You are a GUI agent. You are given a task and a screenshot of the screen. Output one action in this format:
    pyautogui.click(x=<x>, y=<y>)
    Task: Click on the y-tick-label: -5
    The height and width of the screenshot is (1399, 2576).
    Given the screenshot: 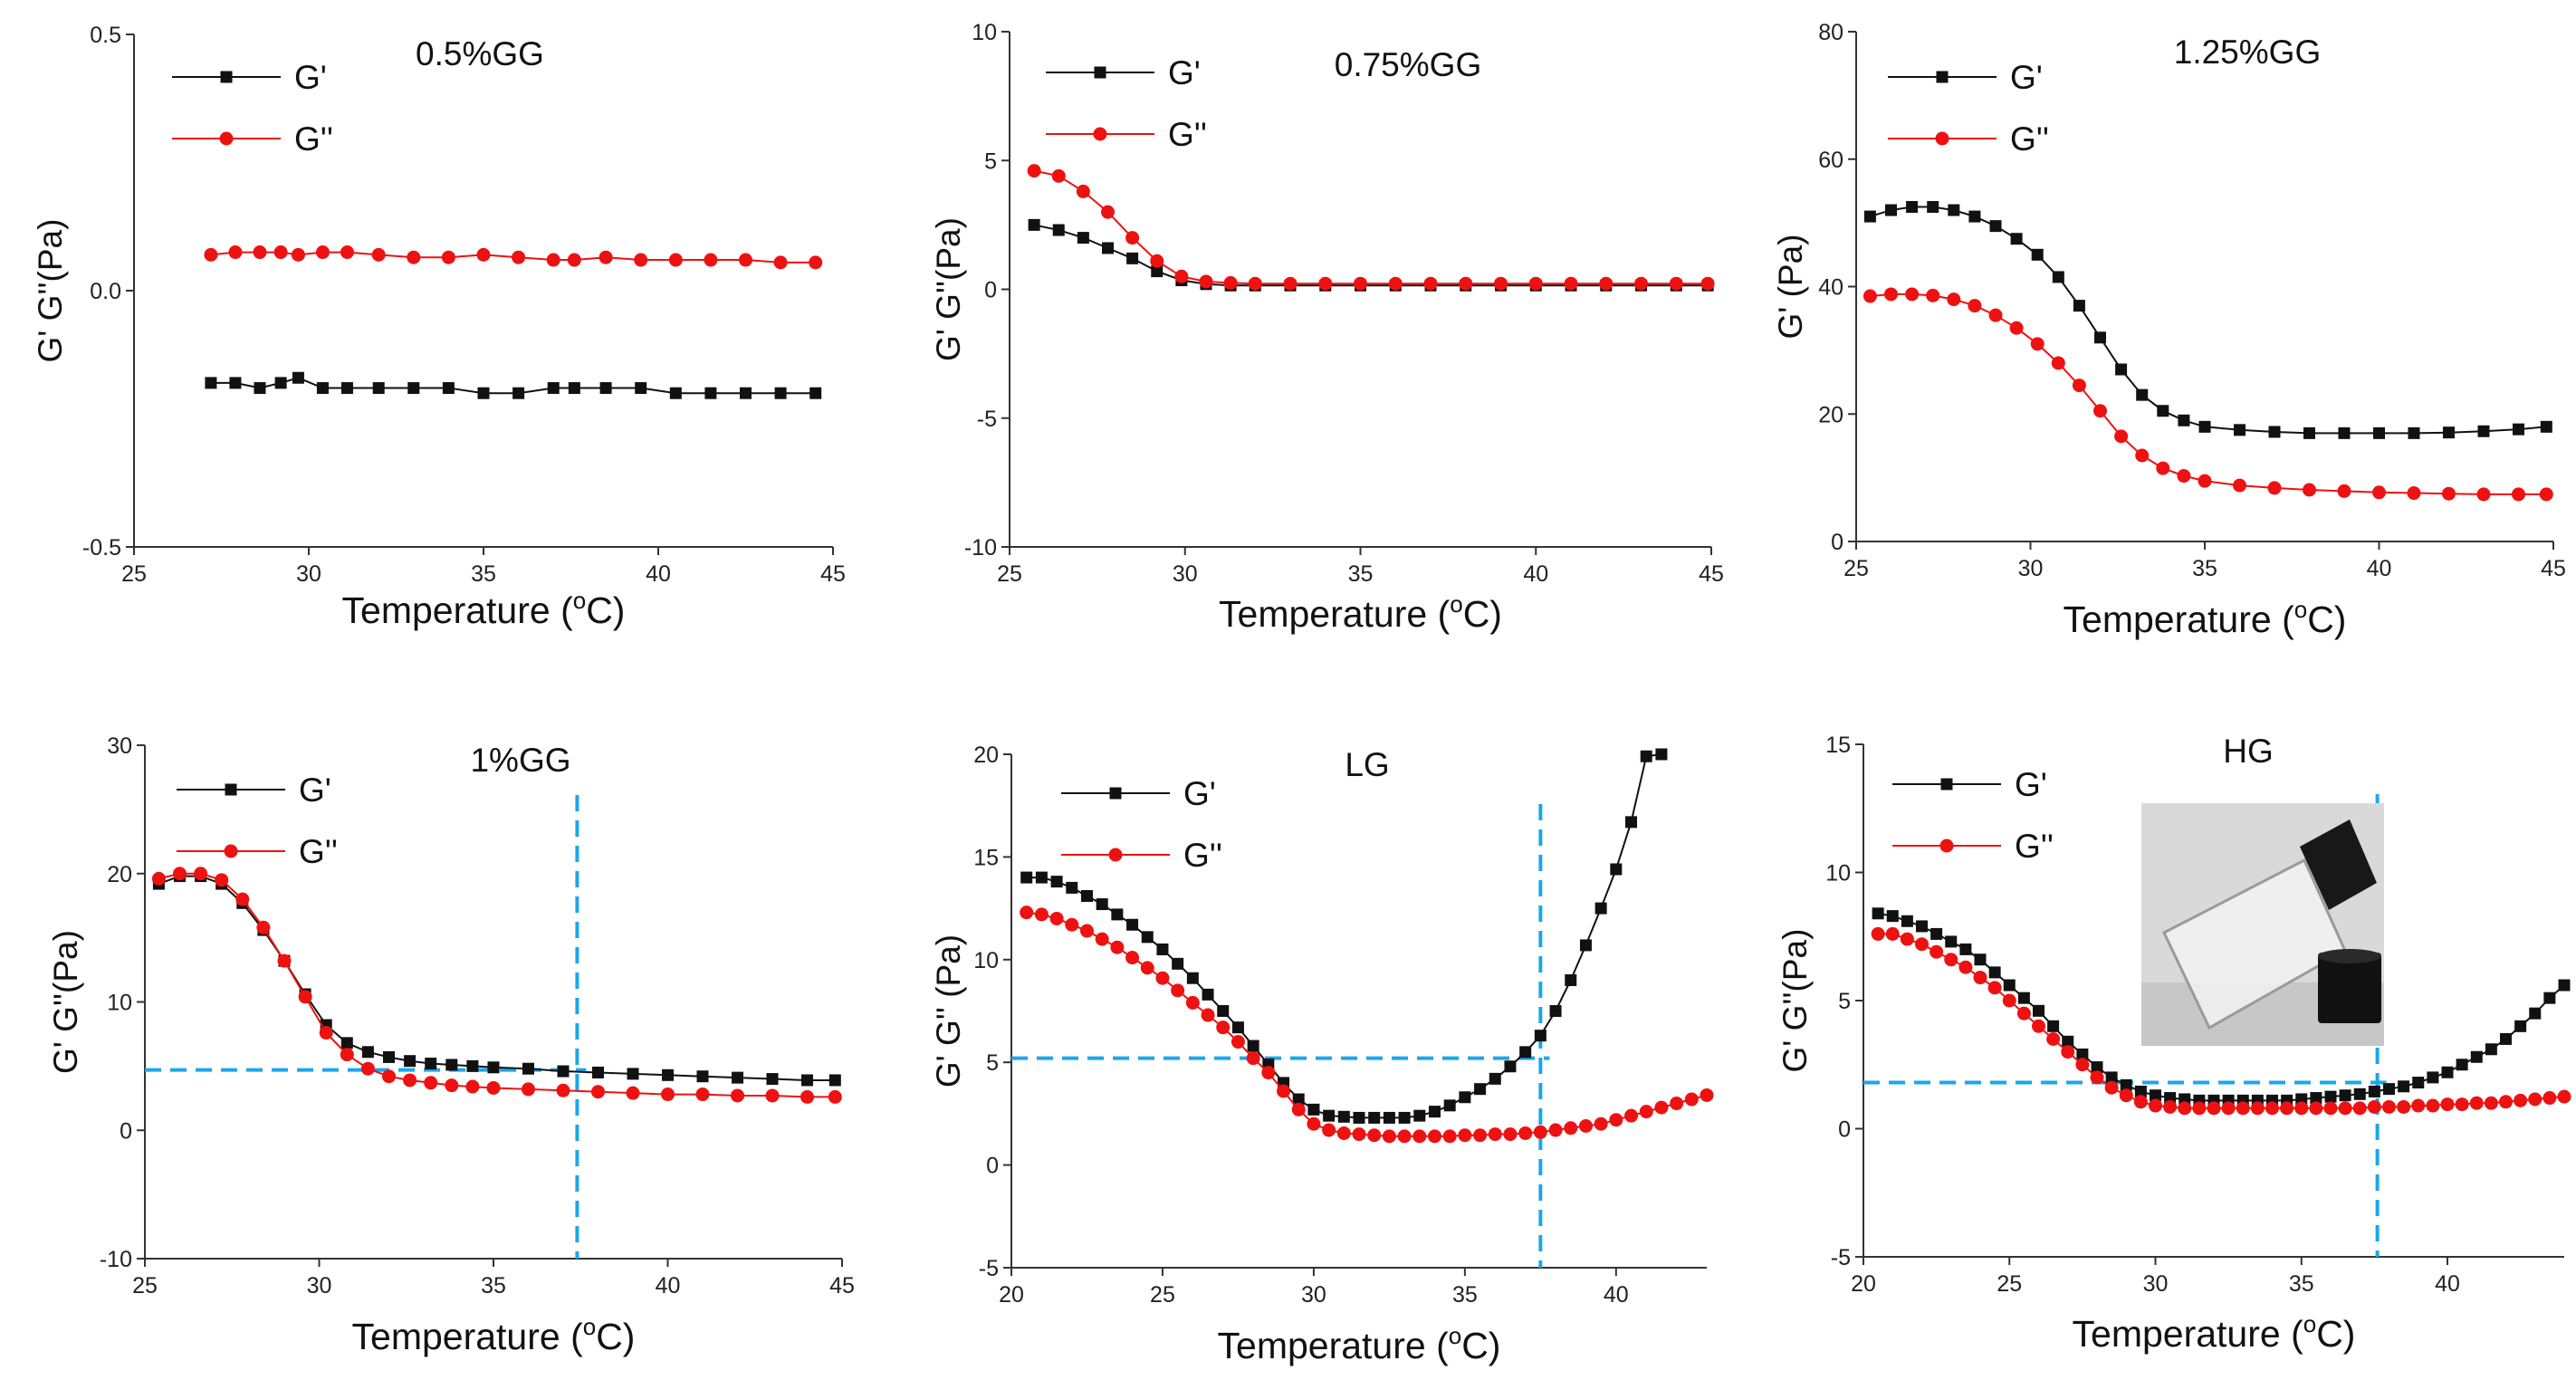 What is the action you would take?
    pyautogui.click(x=987, y=420)
    